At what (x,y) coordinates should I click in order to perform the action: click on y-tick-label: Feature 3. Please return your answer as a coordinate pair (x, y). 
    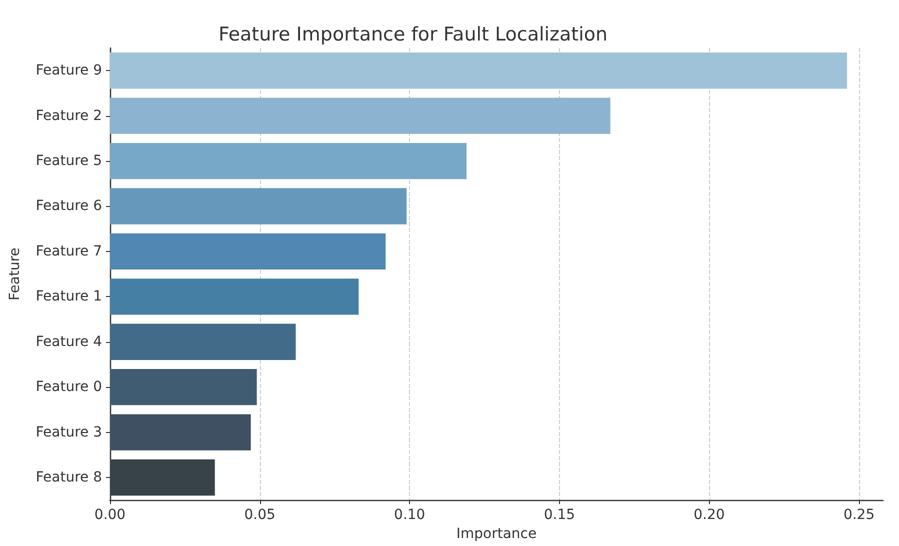
    Looking at the image, I should click on (69, 432).